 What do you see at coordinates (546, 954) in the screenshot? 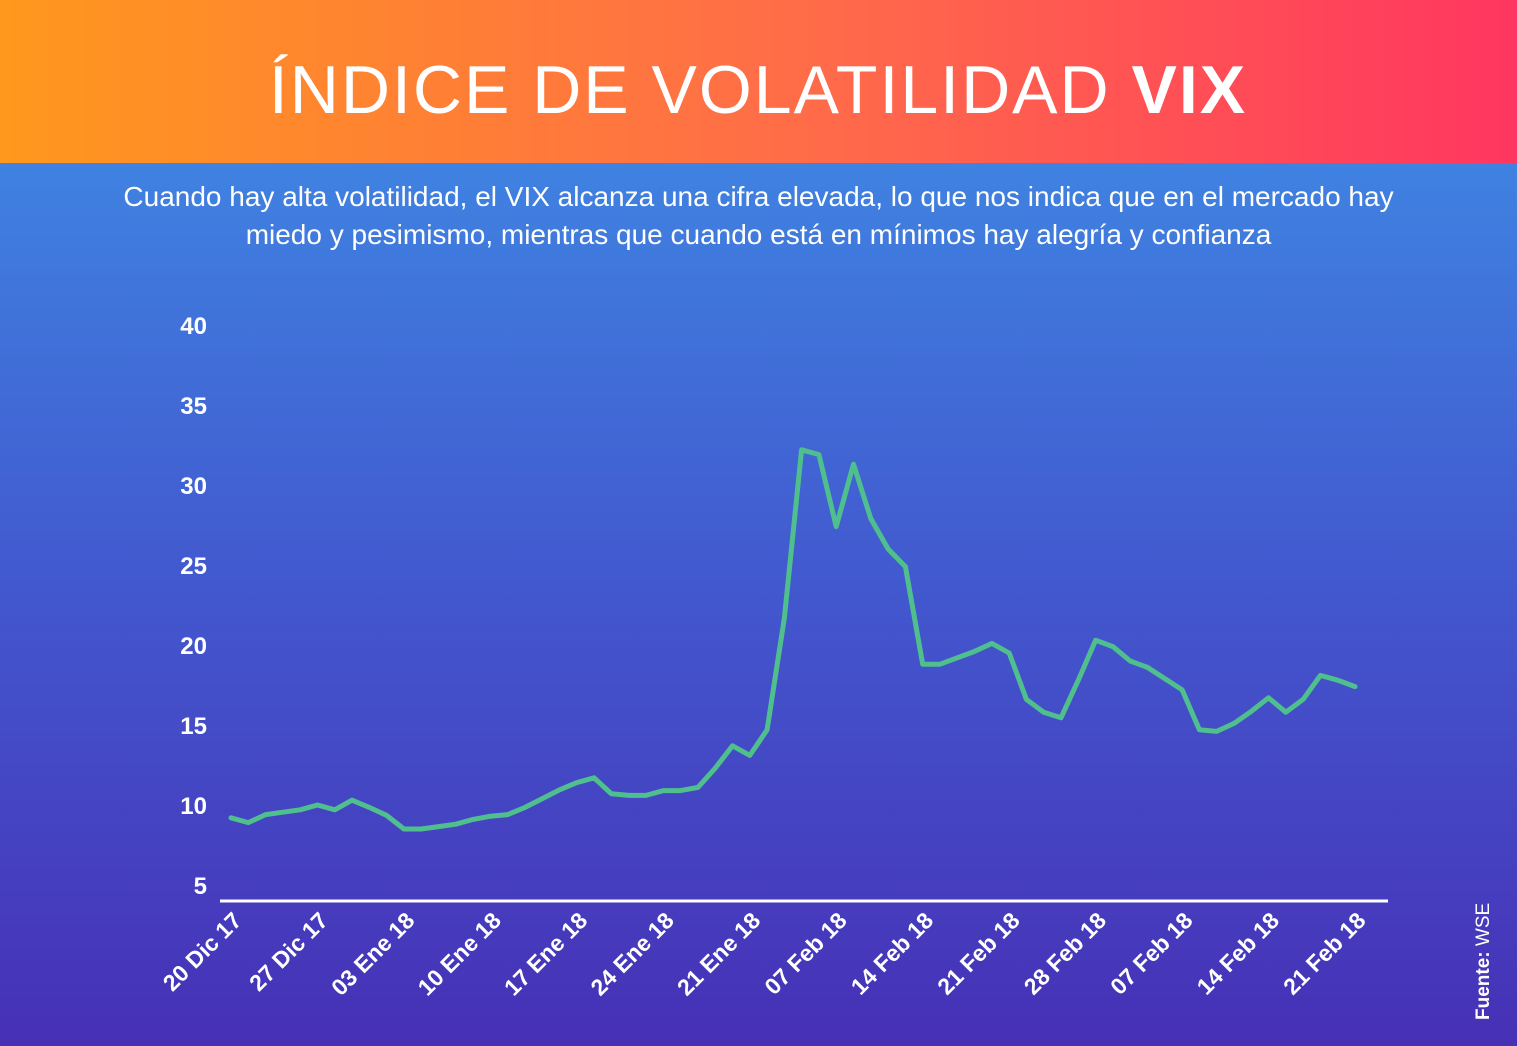
I see `x-tick-label: 17 Ene 18` at bounding box center [546, 954].